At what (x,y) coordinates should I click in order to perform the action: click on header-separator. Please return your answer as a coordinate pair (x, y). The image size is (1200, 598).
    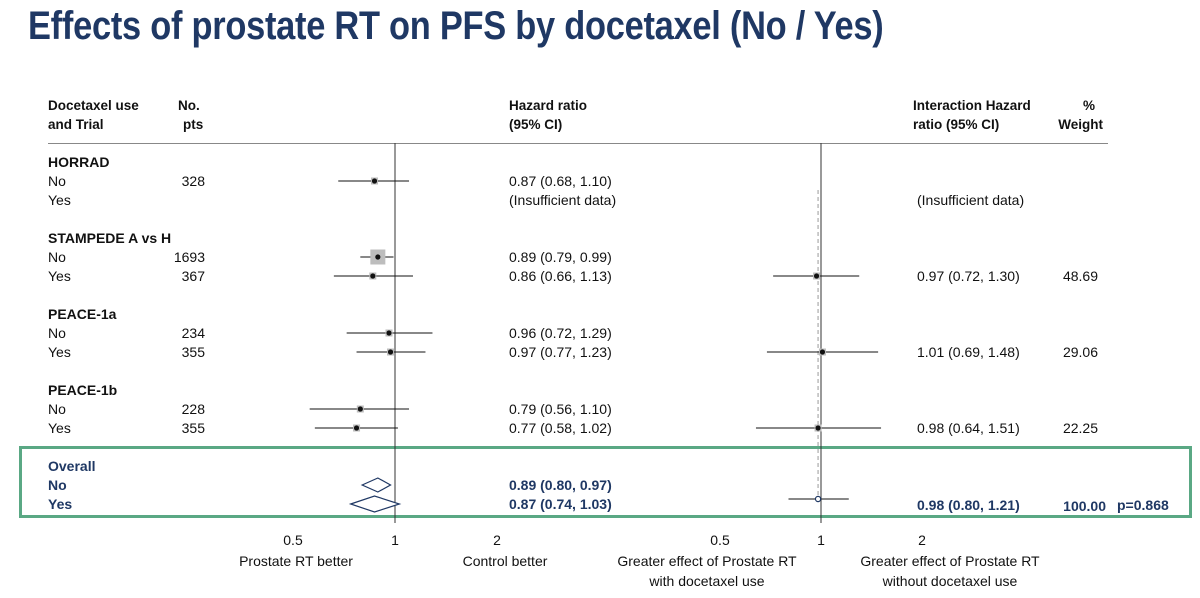
    Looking at the image, I should click on (578, 143).